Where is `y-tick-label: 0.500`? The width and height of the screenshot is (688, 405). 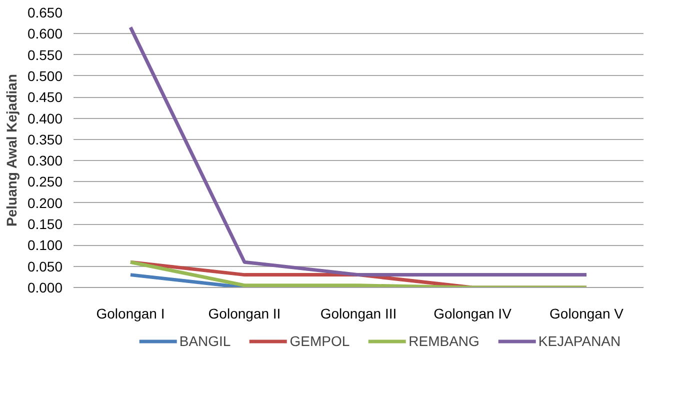 y-tick-label: 0.500 is located at coordinates (45, 76).